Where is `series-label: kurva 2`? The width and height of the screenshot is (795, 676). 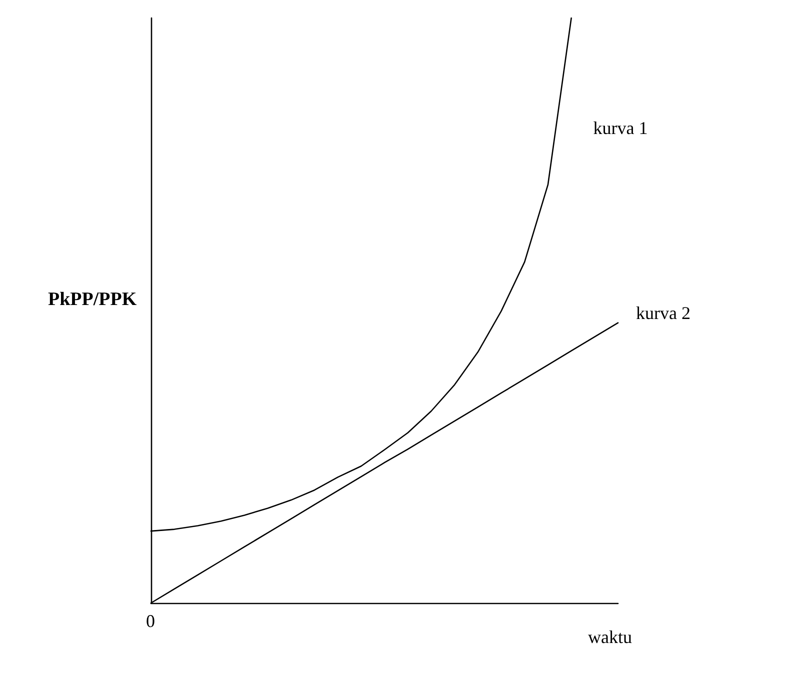
series-label: kurva 2 is located at coordinates (663, 312).